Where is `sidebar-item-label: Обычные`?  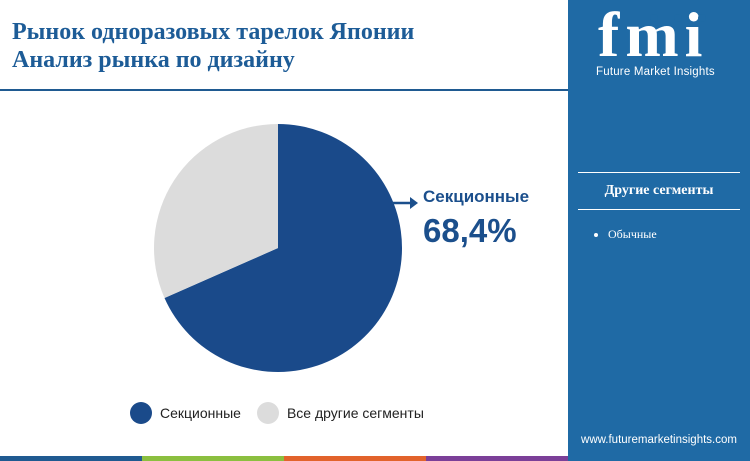
sidebar-item-label: Обычные is located at coordinates (632, 234).